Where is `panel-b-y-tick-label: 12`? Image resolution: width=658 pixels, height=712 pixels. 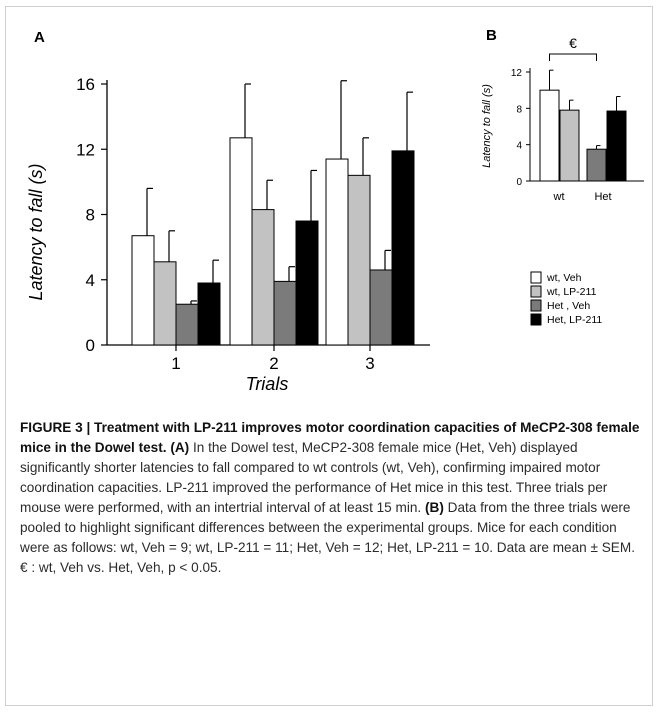
panel-b-y-tick-label: 12 is located at coordinates (517, 73).